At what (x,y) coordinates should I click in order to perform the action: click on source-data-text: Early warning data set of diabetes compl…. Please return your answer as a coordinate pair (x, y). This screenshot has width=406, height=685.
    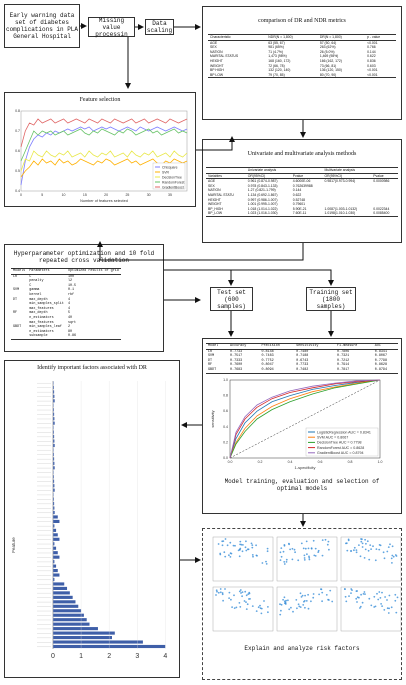
    Looking at the image, I should click on (41, 26).